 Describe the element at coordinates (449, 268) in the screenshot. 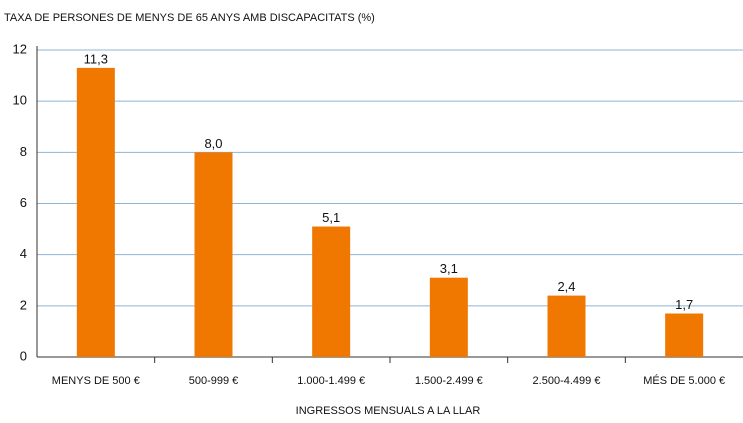

I see `value-label: 3,1` at that location.